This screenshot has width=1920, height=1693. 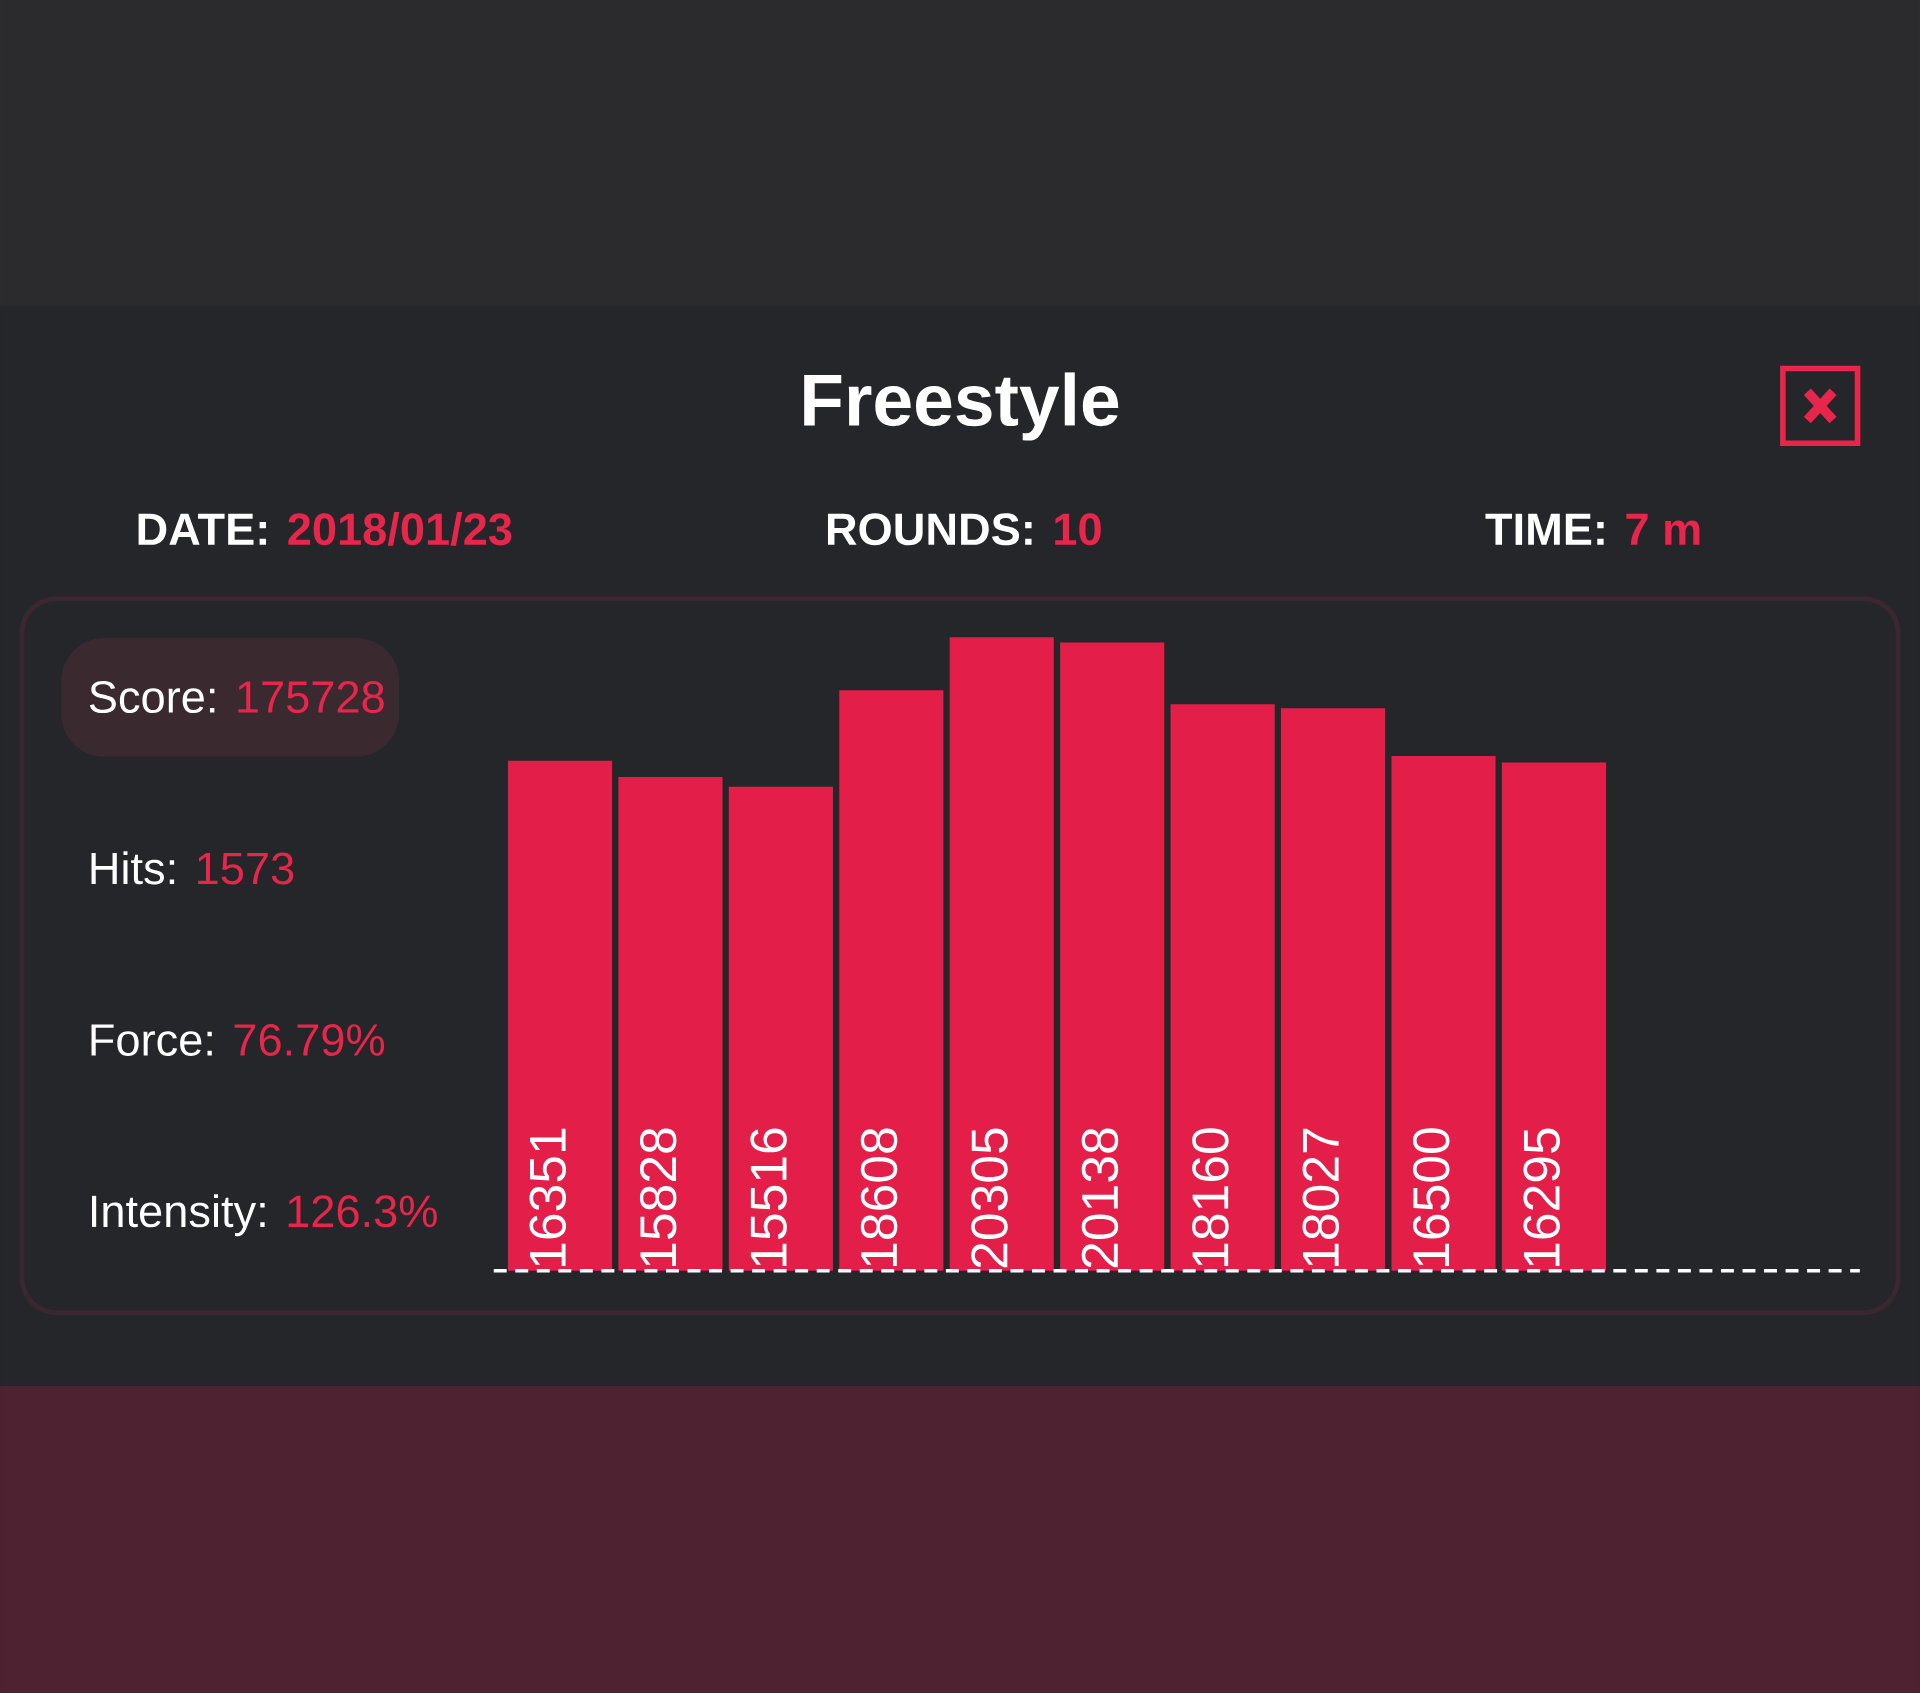 I want to click on data-label: 16500, so click(x=1431, y=1197).